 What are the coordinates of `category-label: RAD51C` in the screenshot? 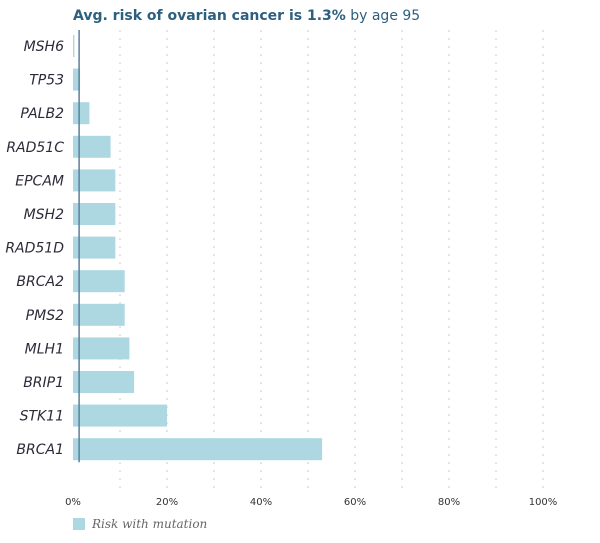 It's located at (35, 148).